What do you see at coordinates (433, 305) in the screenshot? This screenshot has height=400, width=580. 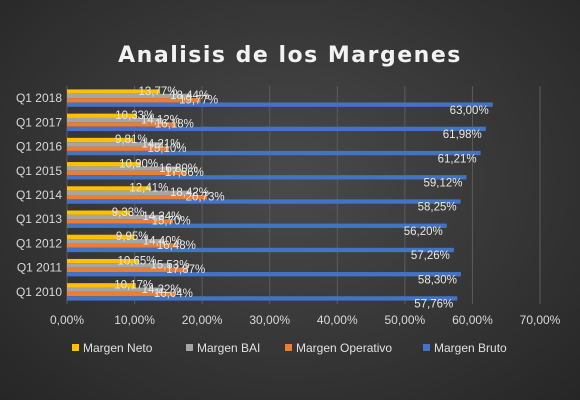 I see `data-label: 57,76%` at bounding box center [433, 305].